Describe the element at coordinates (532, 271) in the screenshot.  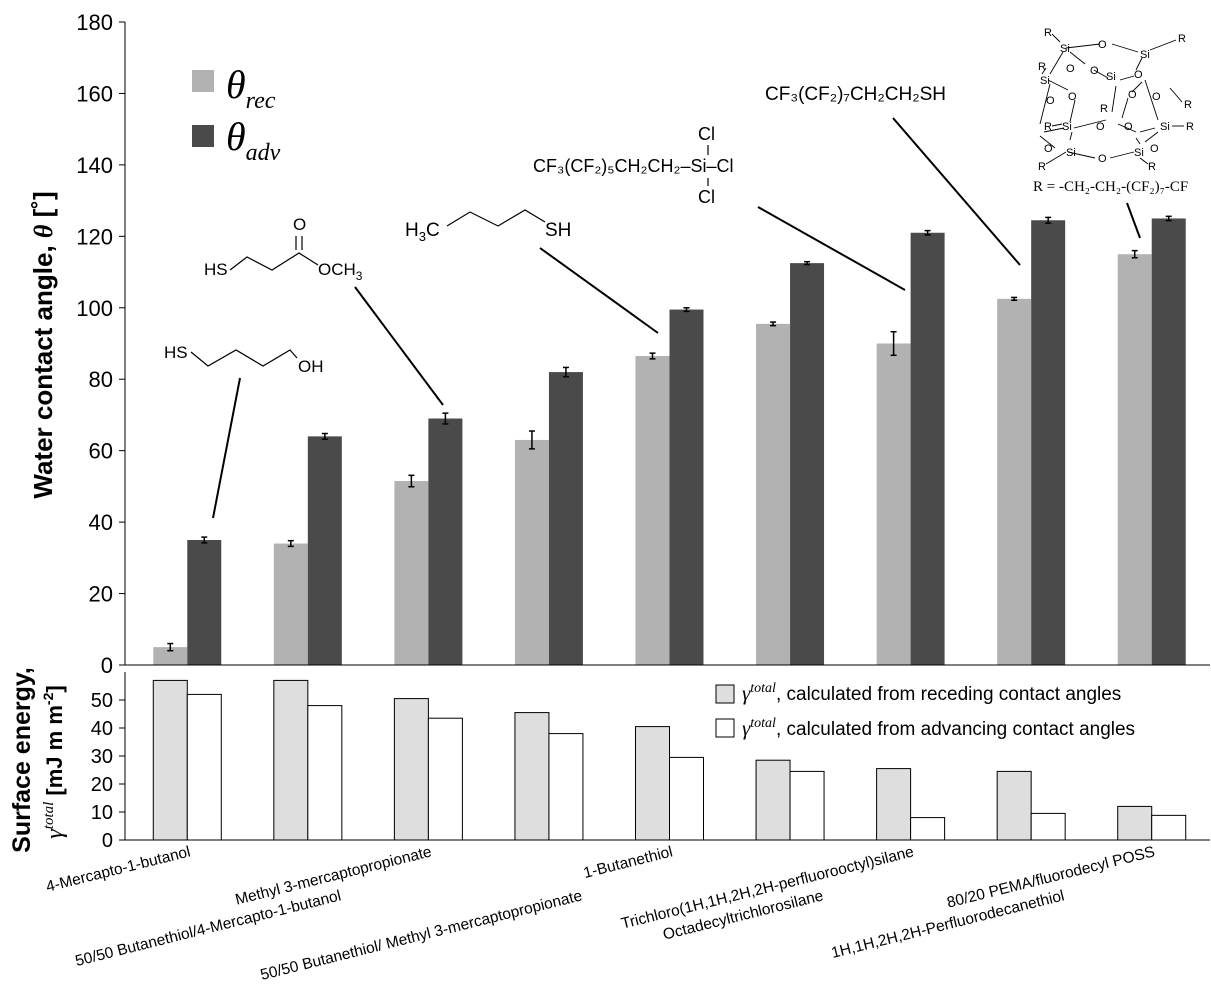
I see `butanethiol-structure: H3C SH` at that location.